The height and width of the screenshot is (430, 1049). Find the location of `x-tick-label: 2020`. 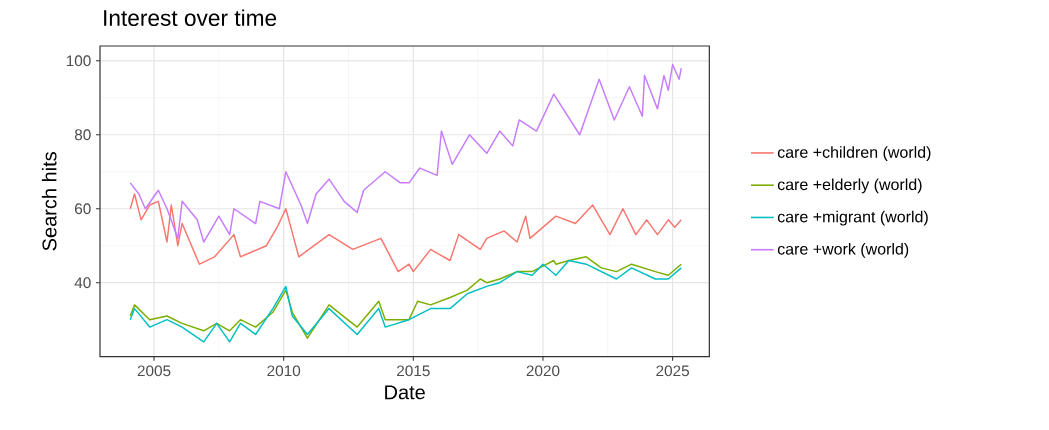

x-tick-label: 2020 is located at coordinates (543, 371).